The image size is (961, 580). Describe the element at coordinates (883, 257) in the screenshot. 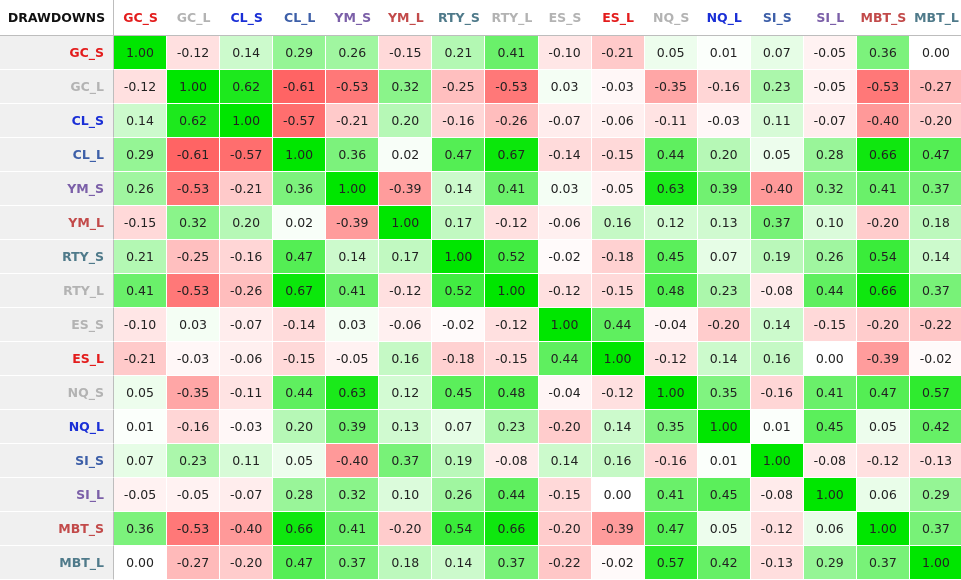

I see `heatmap-cell: 0.54` at that location.